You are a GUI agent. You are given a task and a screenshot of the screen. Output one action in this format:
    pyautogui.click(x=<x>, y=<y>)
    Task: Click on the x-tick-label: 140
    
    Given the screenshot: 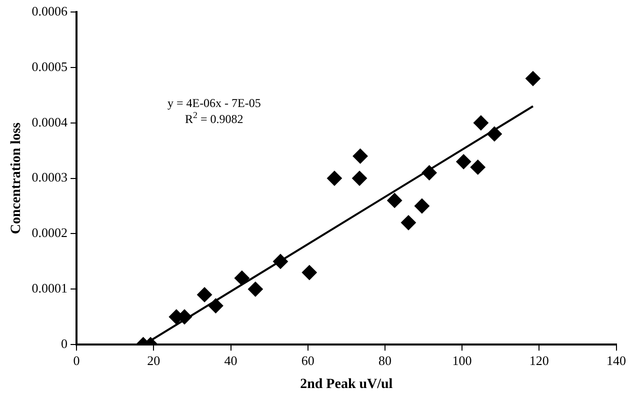 What is the action you would take?
    pyautogui.click(x=616, y=360)
    